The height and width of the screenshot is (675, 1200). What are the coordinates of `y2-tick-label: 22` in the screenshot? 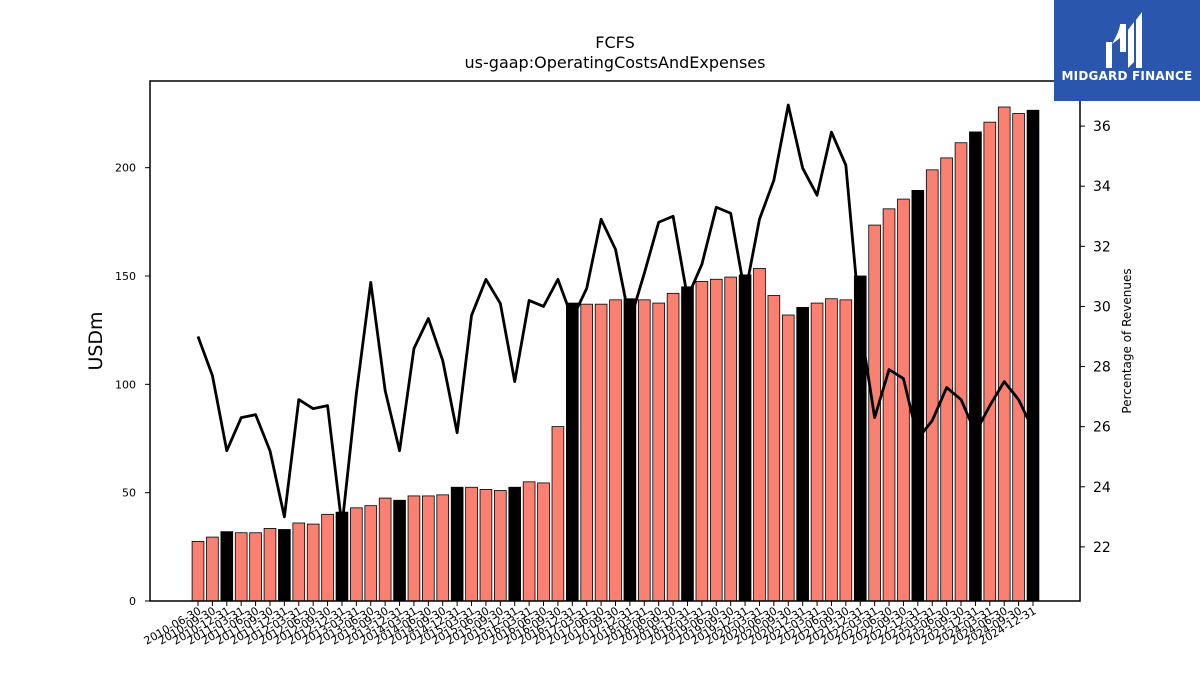 It's located at (1102, 548).